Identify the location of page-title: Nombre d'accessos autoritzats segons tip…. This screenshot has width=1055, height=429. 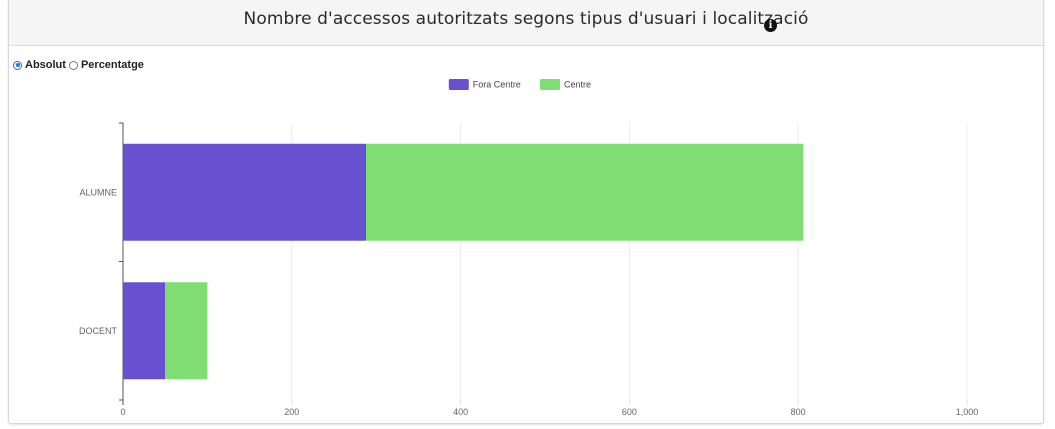
(526, 19).